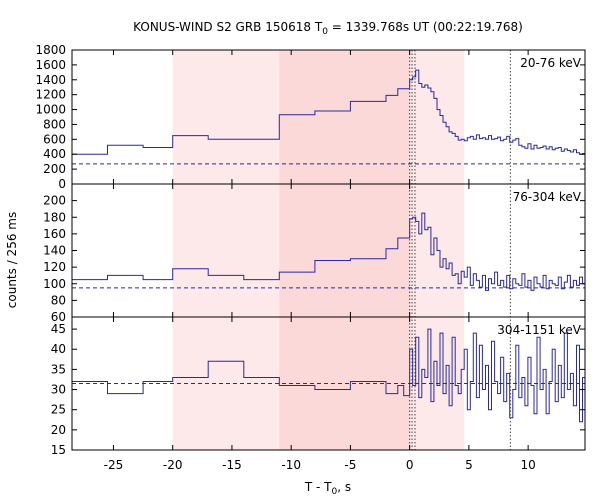 The image size is (600, 500). Describe the element at coordinates (58, 349) in the screenshot. I see `panel-3-y-tick-label: 40` at that location.